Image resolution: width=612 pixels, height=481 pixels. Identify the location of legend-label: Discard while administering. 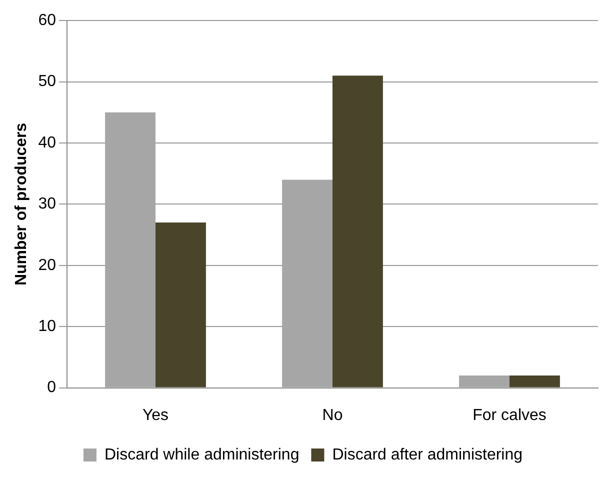
(202, 455).